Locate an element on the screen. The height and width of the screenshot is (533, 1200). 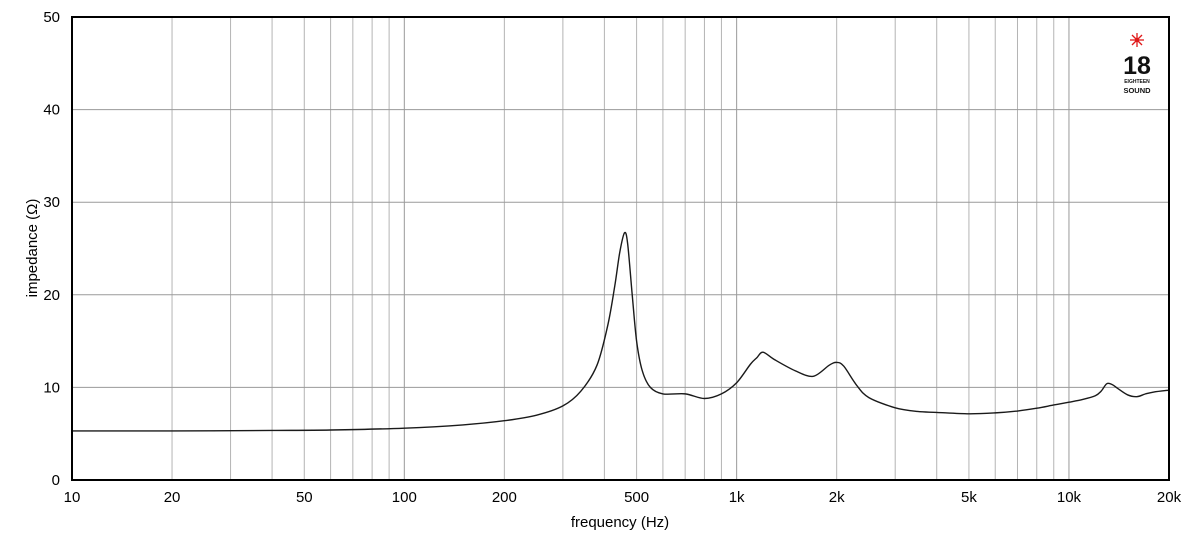
y-tick-label: 50 is located at coordinates (51, 17).